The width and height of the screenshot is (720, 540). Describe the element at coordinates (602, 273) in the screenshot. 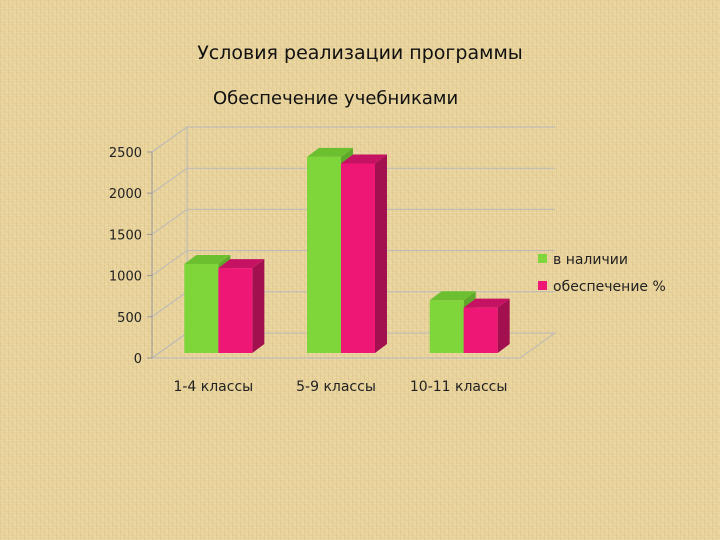

I see `chart-legend: в наличии обеспечение %` at that location.